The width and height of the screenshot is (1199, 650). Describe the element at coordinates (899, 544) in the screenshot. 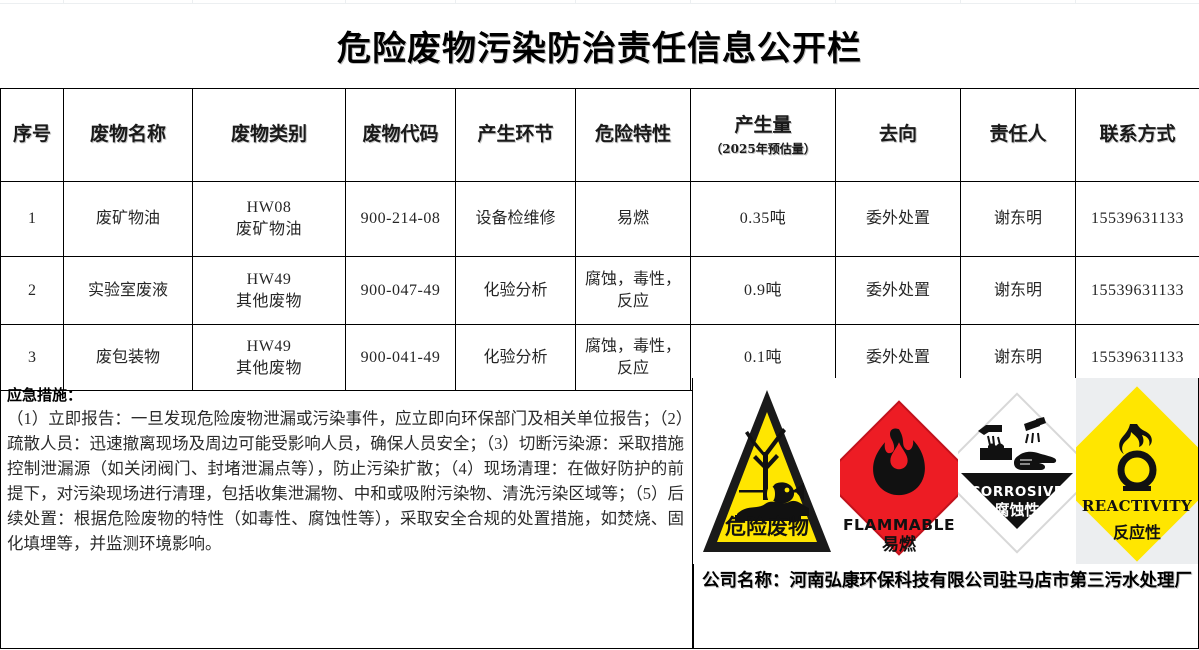

I see `flammable-label-cn: 易燃` at that location.